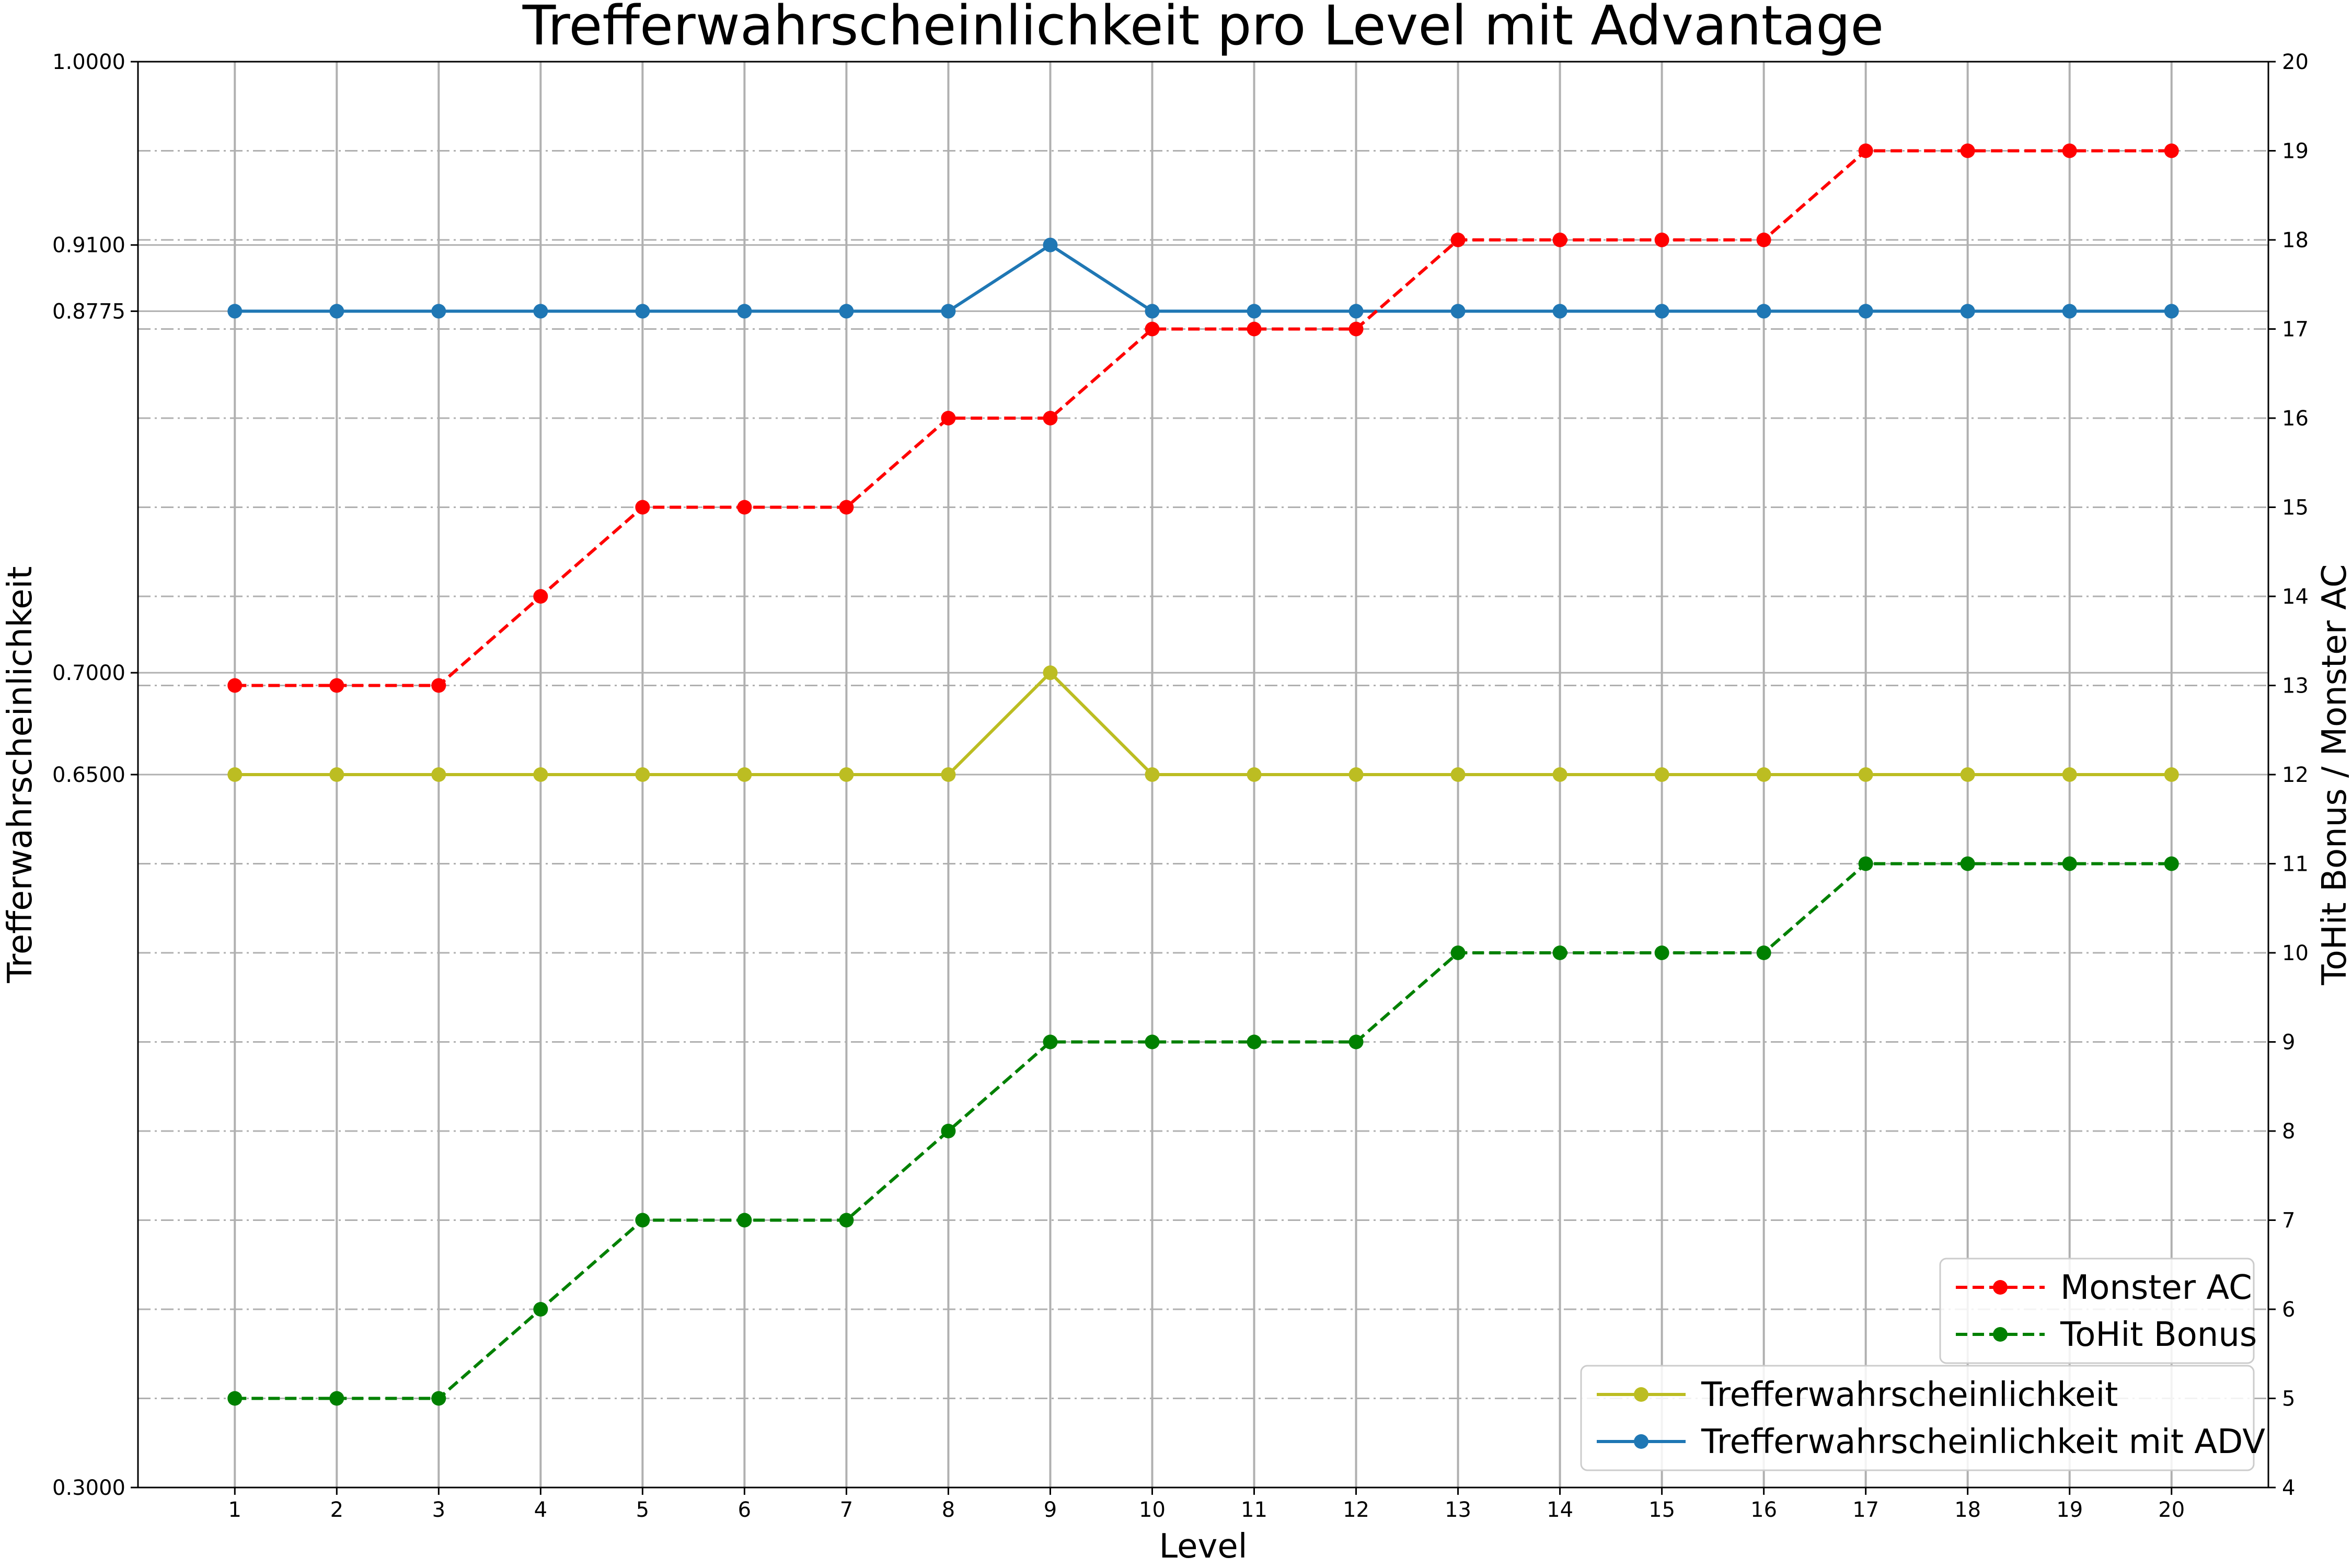 This screenshot has height=1568, width=2352. Describe the element at coordinates (2288, 1221) in the screenshot. I see `y-tick-label-right: 7` at that location.